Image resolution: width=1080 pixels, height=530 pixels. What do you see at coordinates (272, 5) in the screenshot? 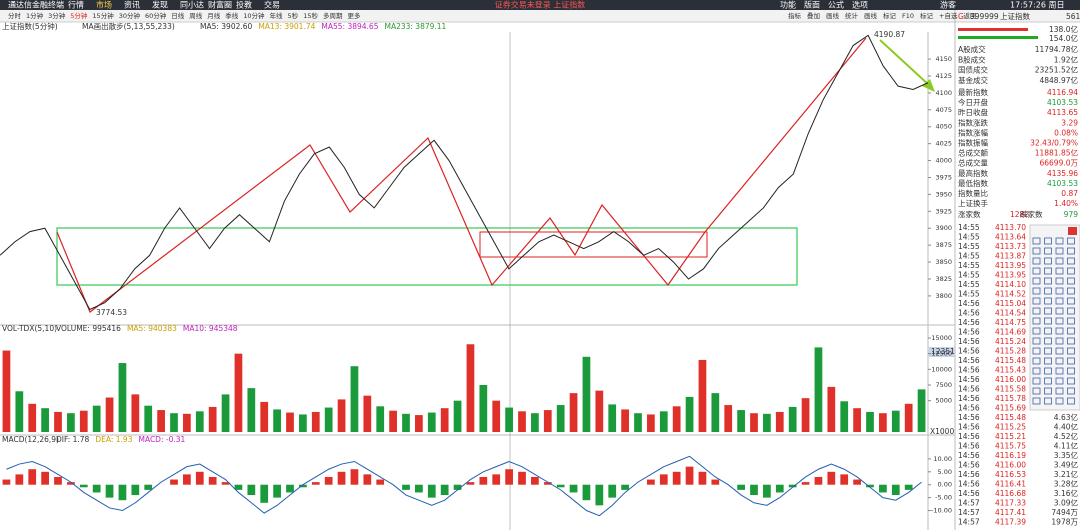
I see `menu-item: 交易` at bounding box center [272, 5].